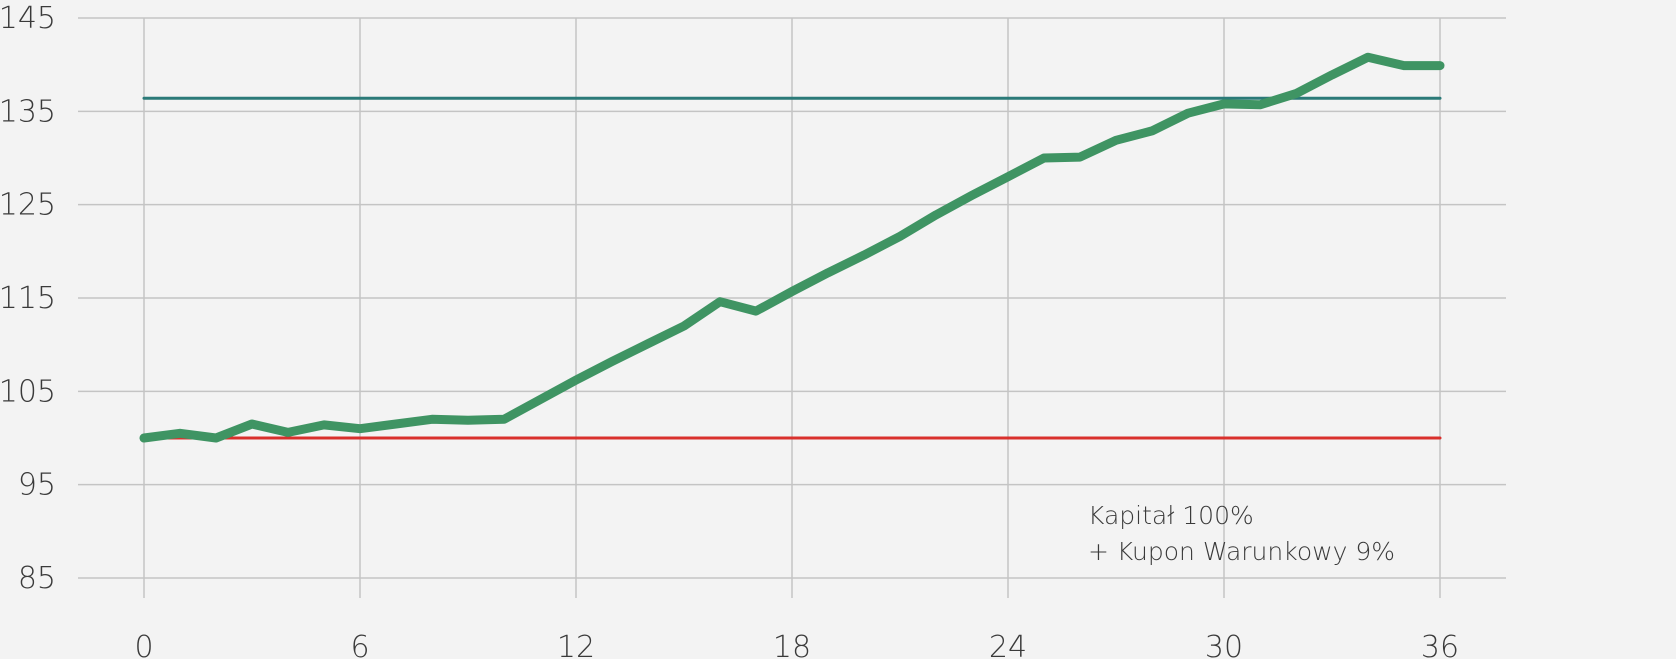  What do you see at coordinates (1224, 644) in the screenshot?
I see `x-tick-label-30: 30` at bounding box center [1224, 644].